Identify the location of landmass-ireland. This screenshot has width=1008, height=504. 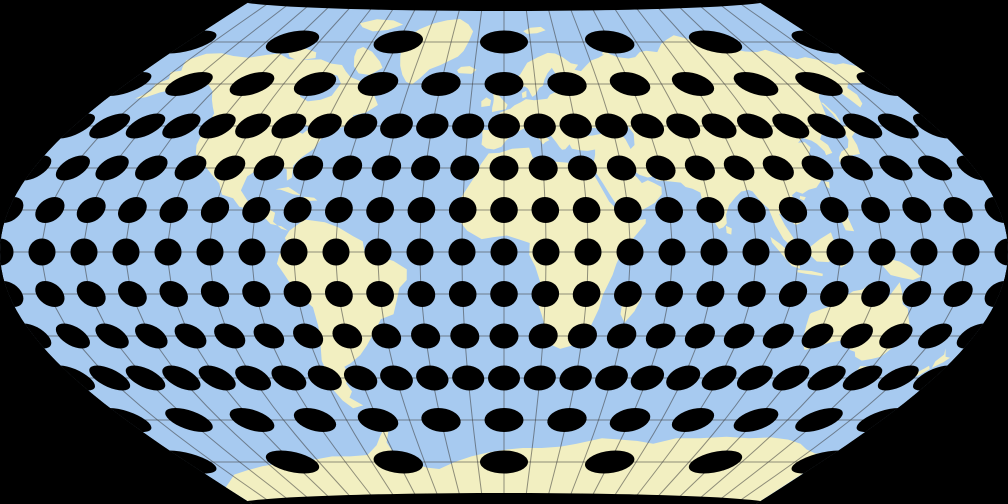
(486, 102).